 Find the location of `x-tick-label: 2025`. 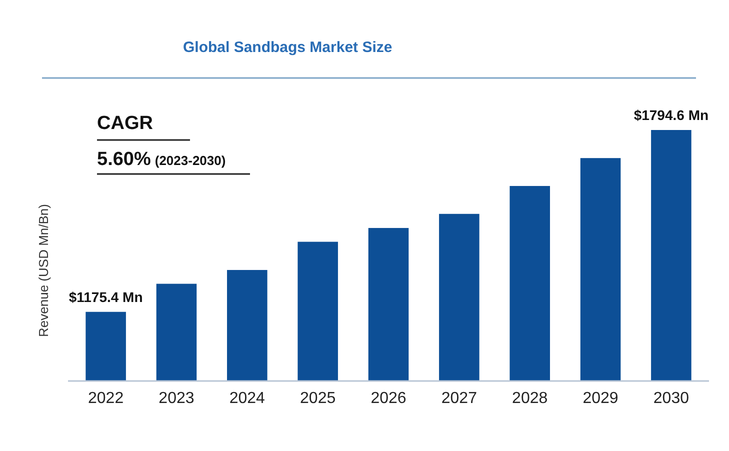

x-tick-label: 2025 is located at coordinates (318, 398).